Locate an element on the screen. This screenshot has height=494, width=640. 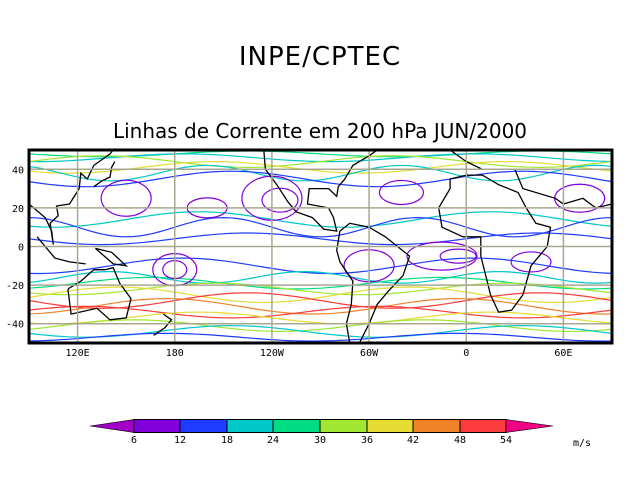
colorbar-tick-label: 54 is located at coordinates (506, 440).